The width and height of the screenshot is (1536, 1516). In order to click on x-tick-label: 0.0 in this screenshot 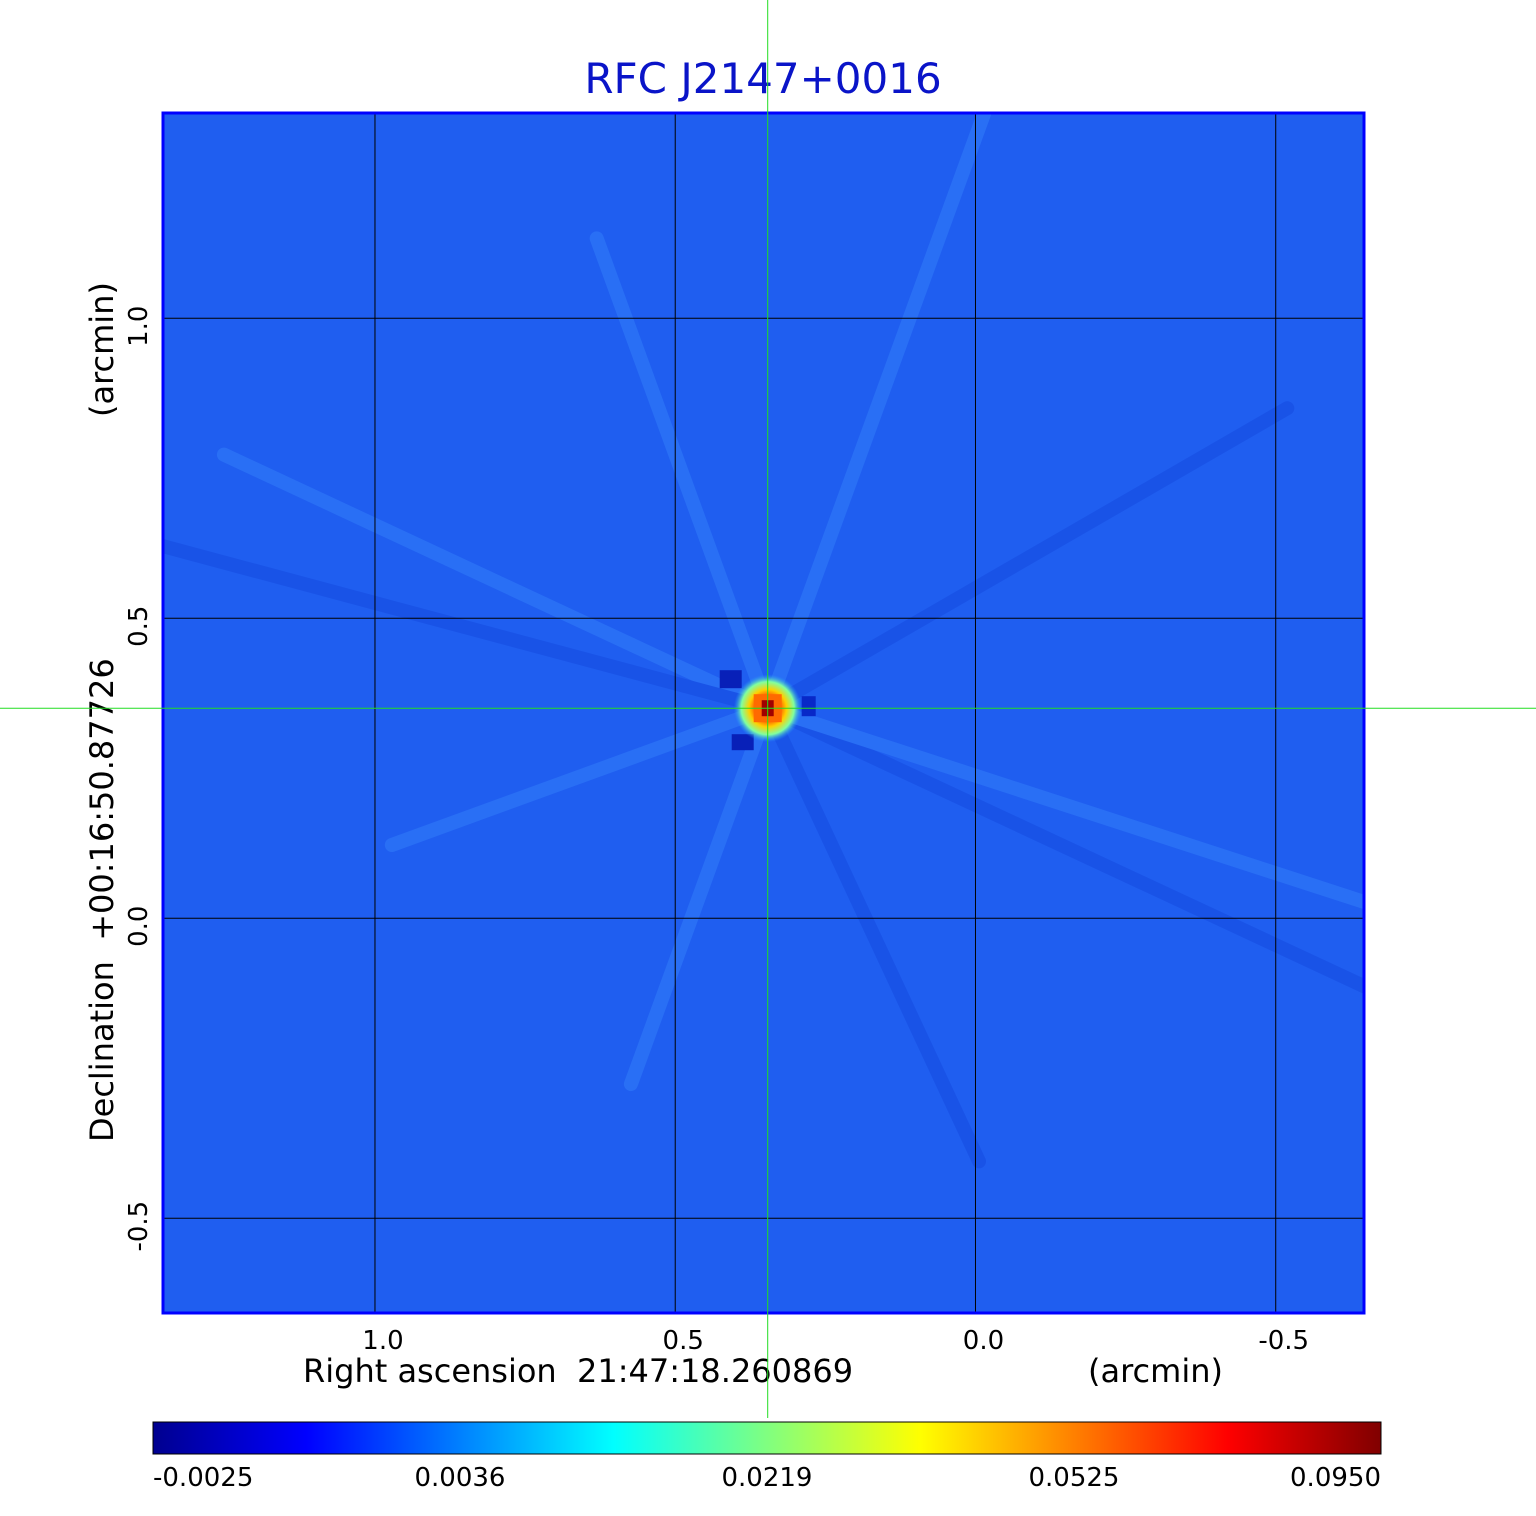, I will do `click(983, 1341)`.